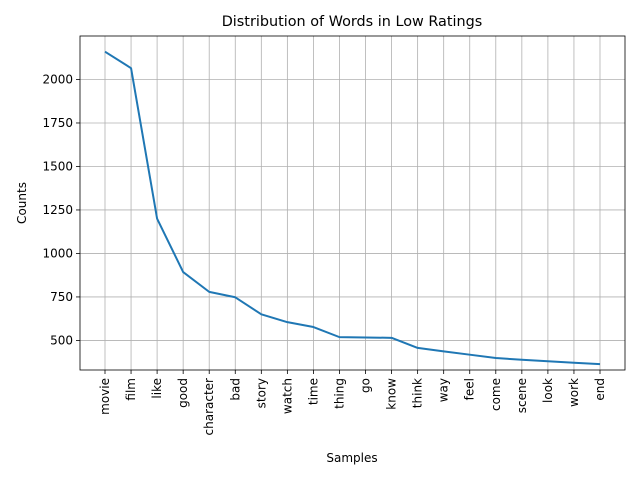 This screenshot has height=480, width=640. Describe the element at coordinates (57, 210) in the screenshot. I see `y-tick-label: 1250` at that location.